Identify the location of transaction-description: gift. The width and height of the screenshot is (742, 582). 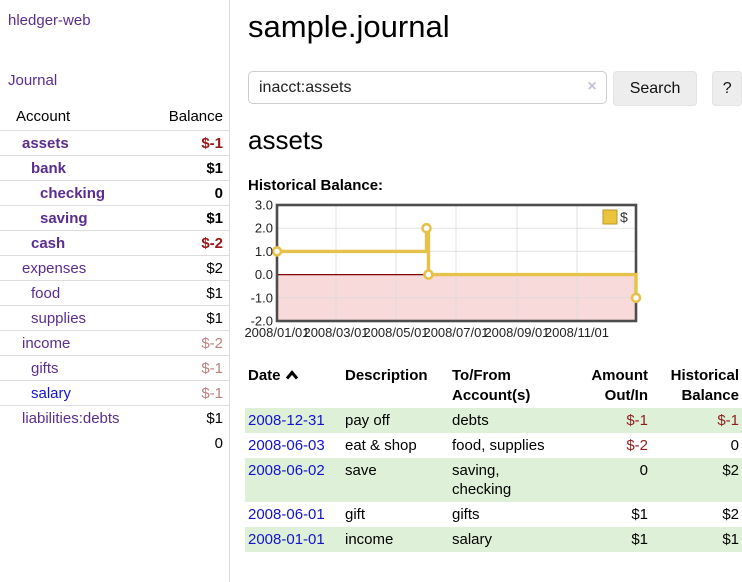
(355, 514).